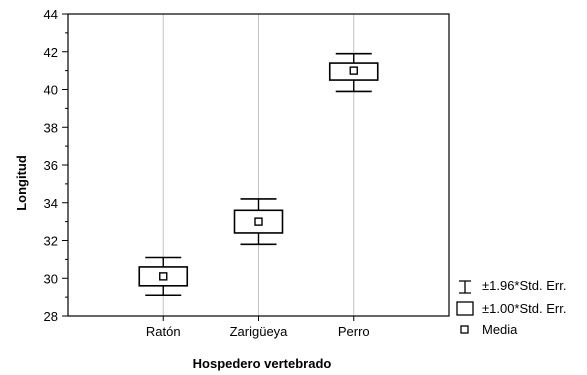  What do you see at coordinates (51, 127) in the screenshot?
I see `y-tick-label: 38` at bounding box center [51, 127].